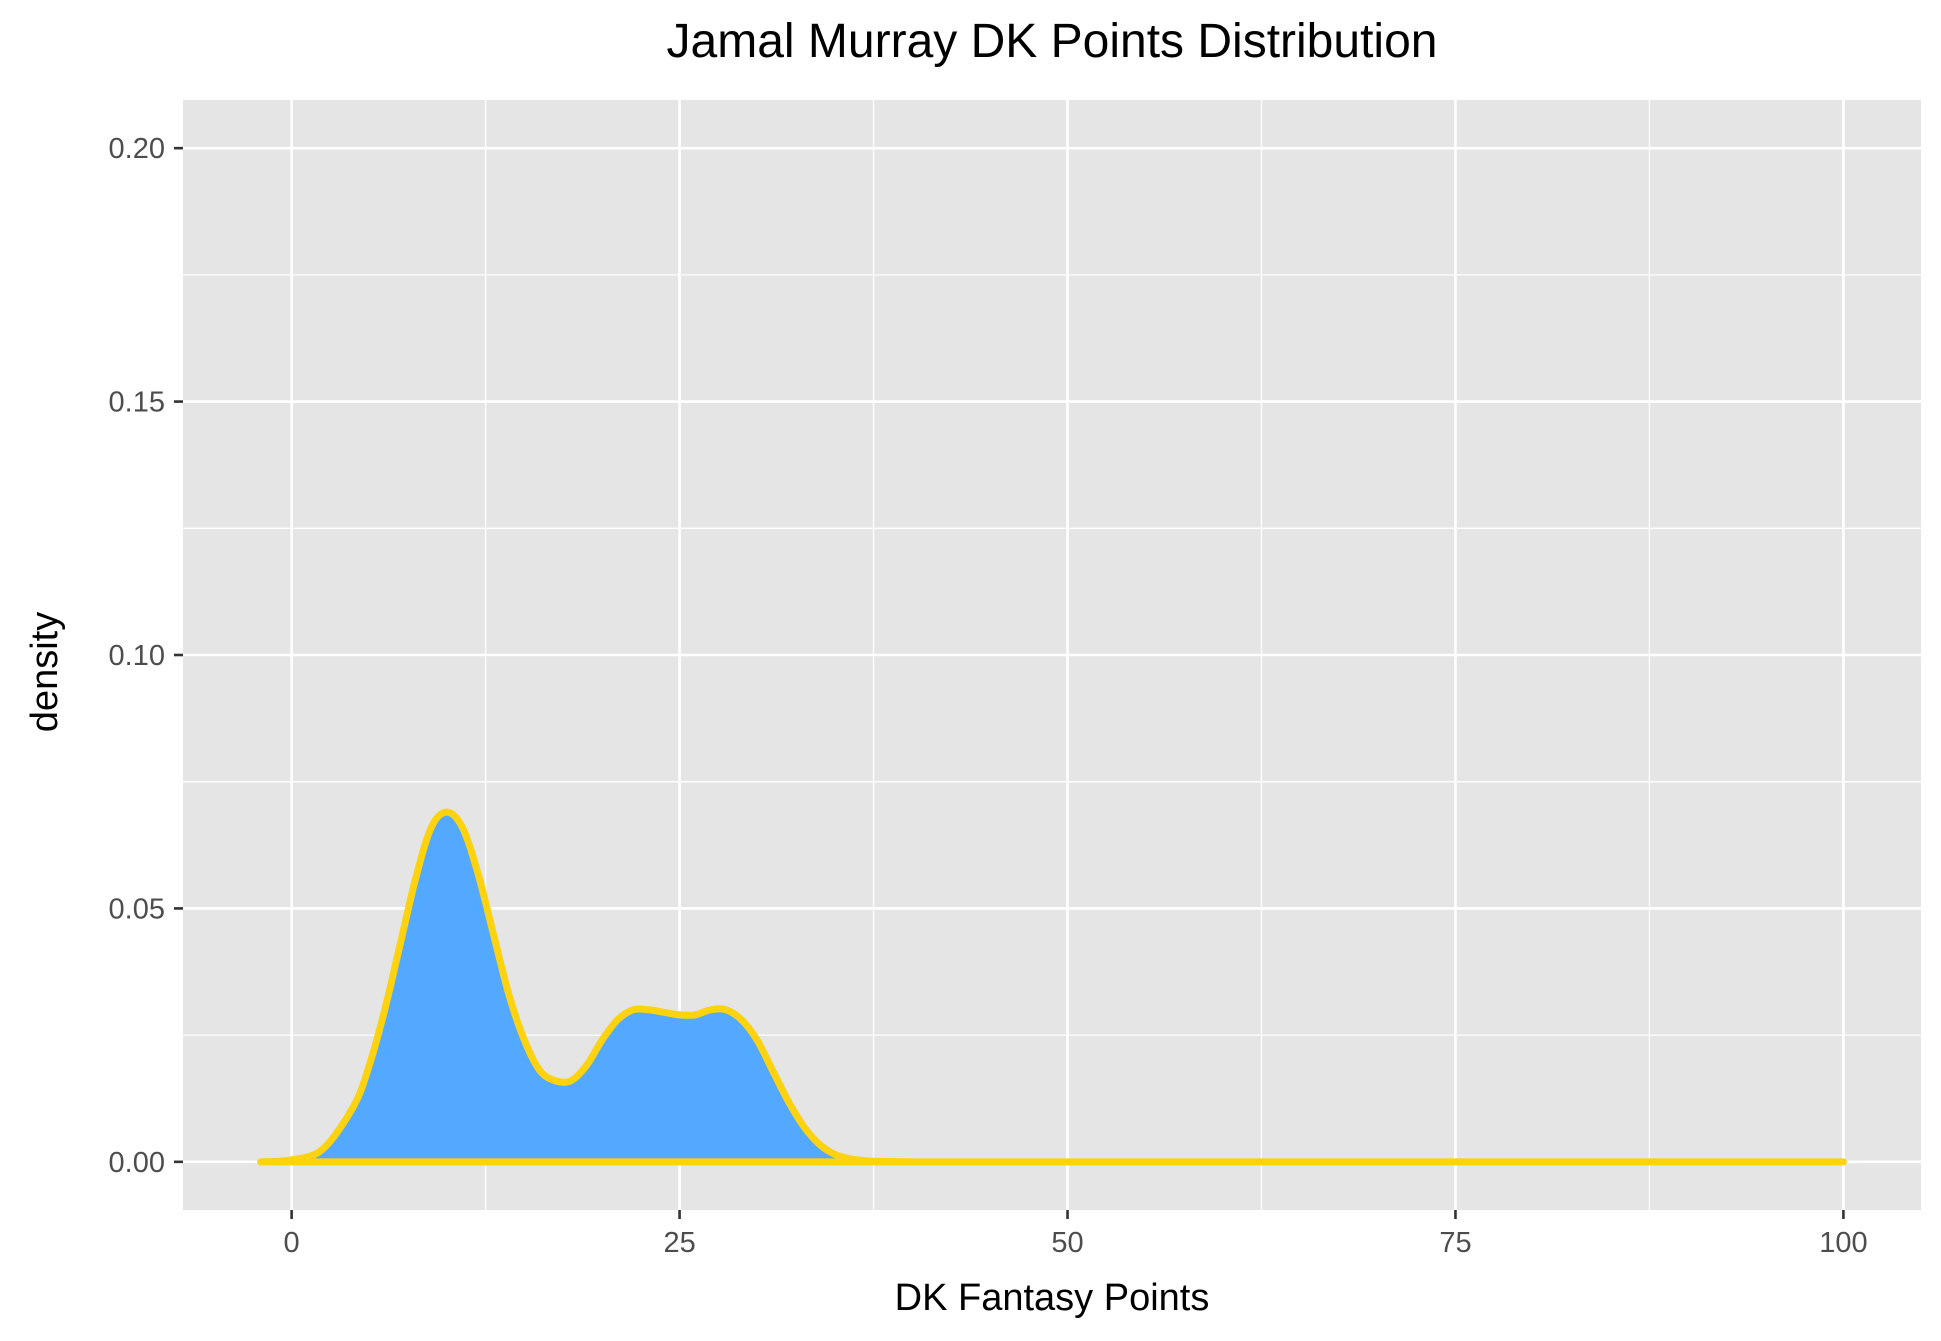  I want to click on y-axis: 0.00 0.05 0.10 0.15 0.20, so click(146, 656).